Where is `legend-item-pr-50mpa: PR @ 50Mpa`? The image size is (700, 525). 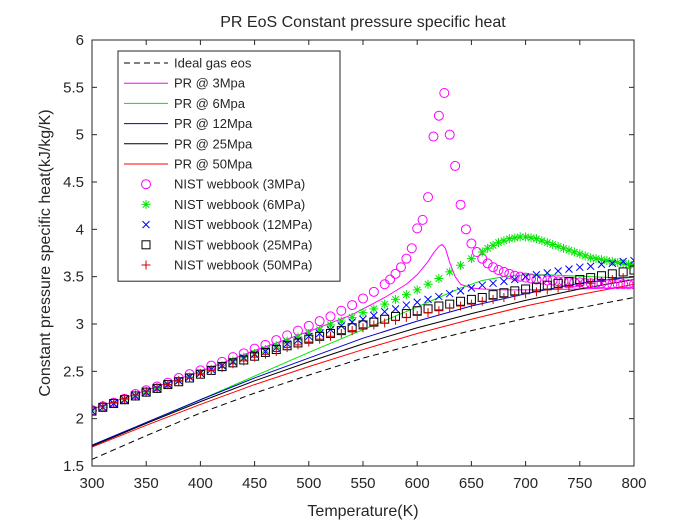 legend-item-pr-50mpa: PR @ 50Mpa is located at coordinates (188, 164).